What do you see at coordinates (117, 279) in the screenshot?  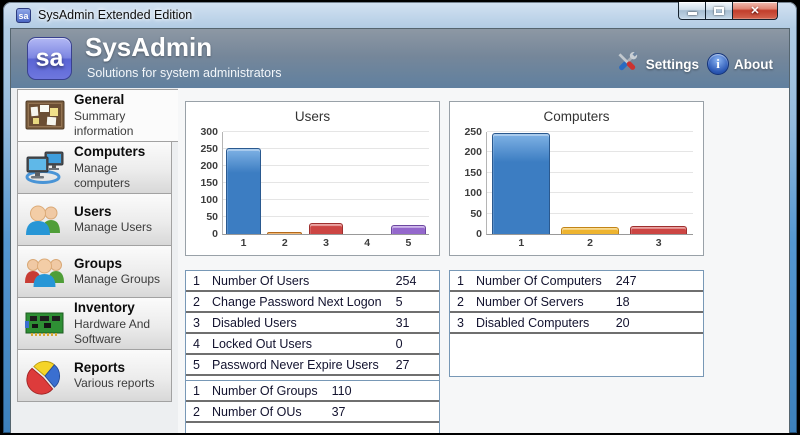 I see `sidebar-item-sublabel: Manage Groups` at bounding box center [117, 279].